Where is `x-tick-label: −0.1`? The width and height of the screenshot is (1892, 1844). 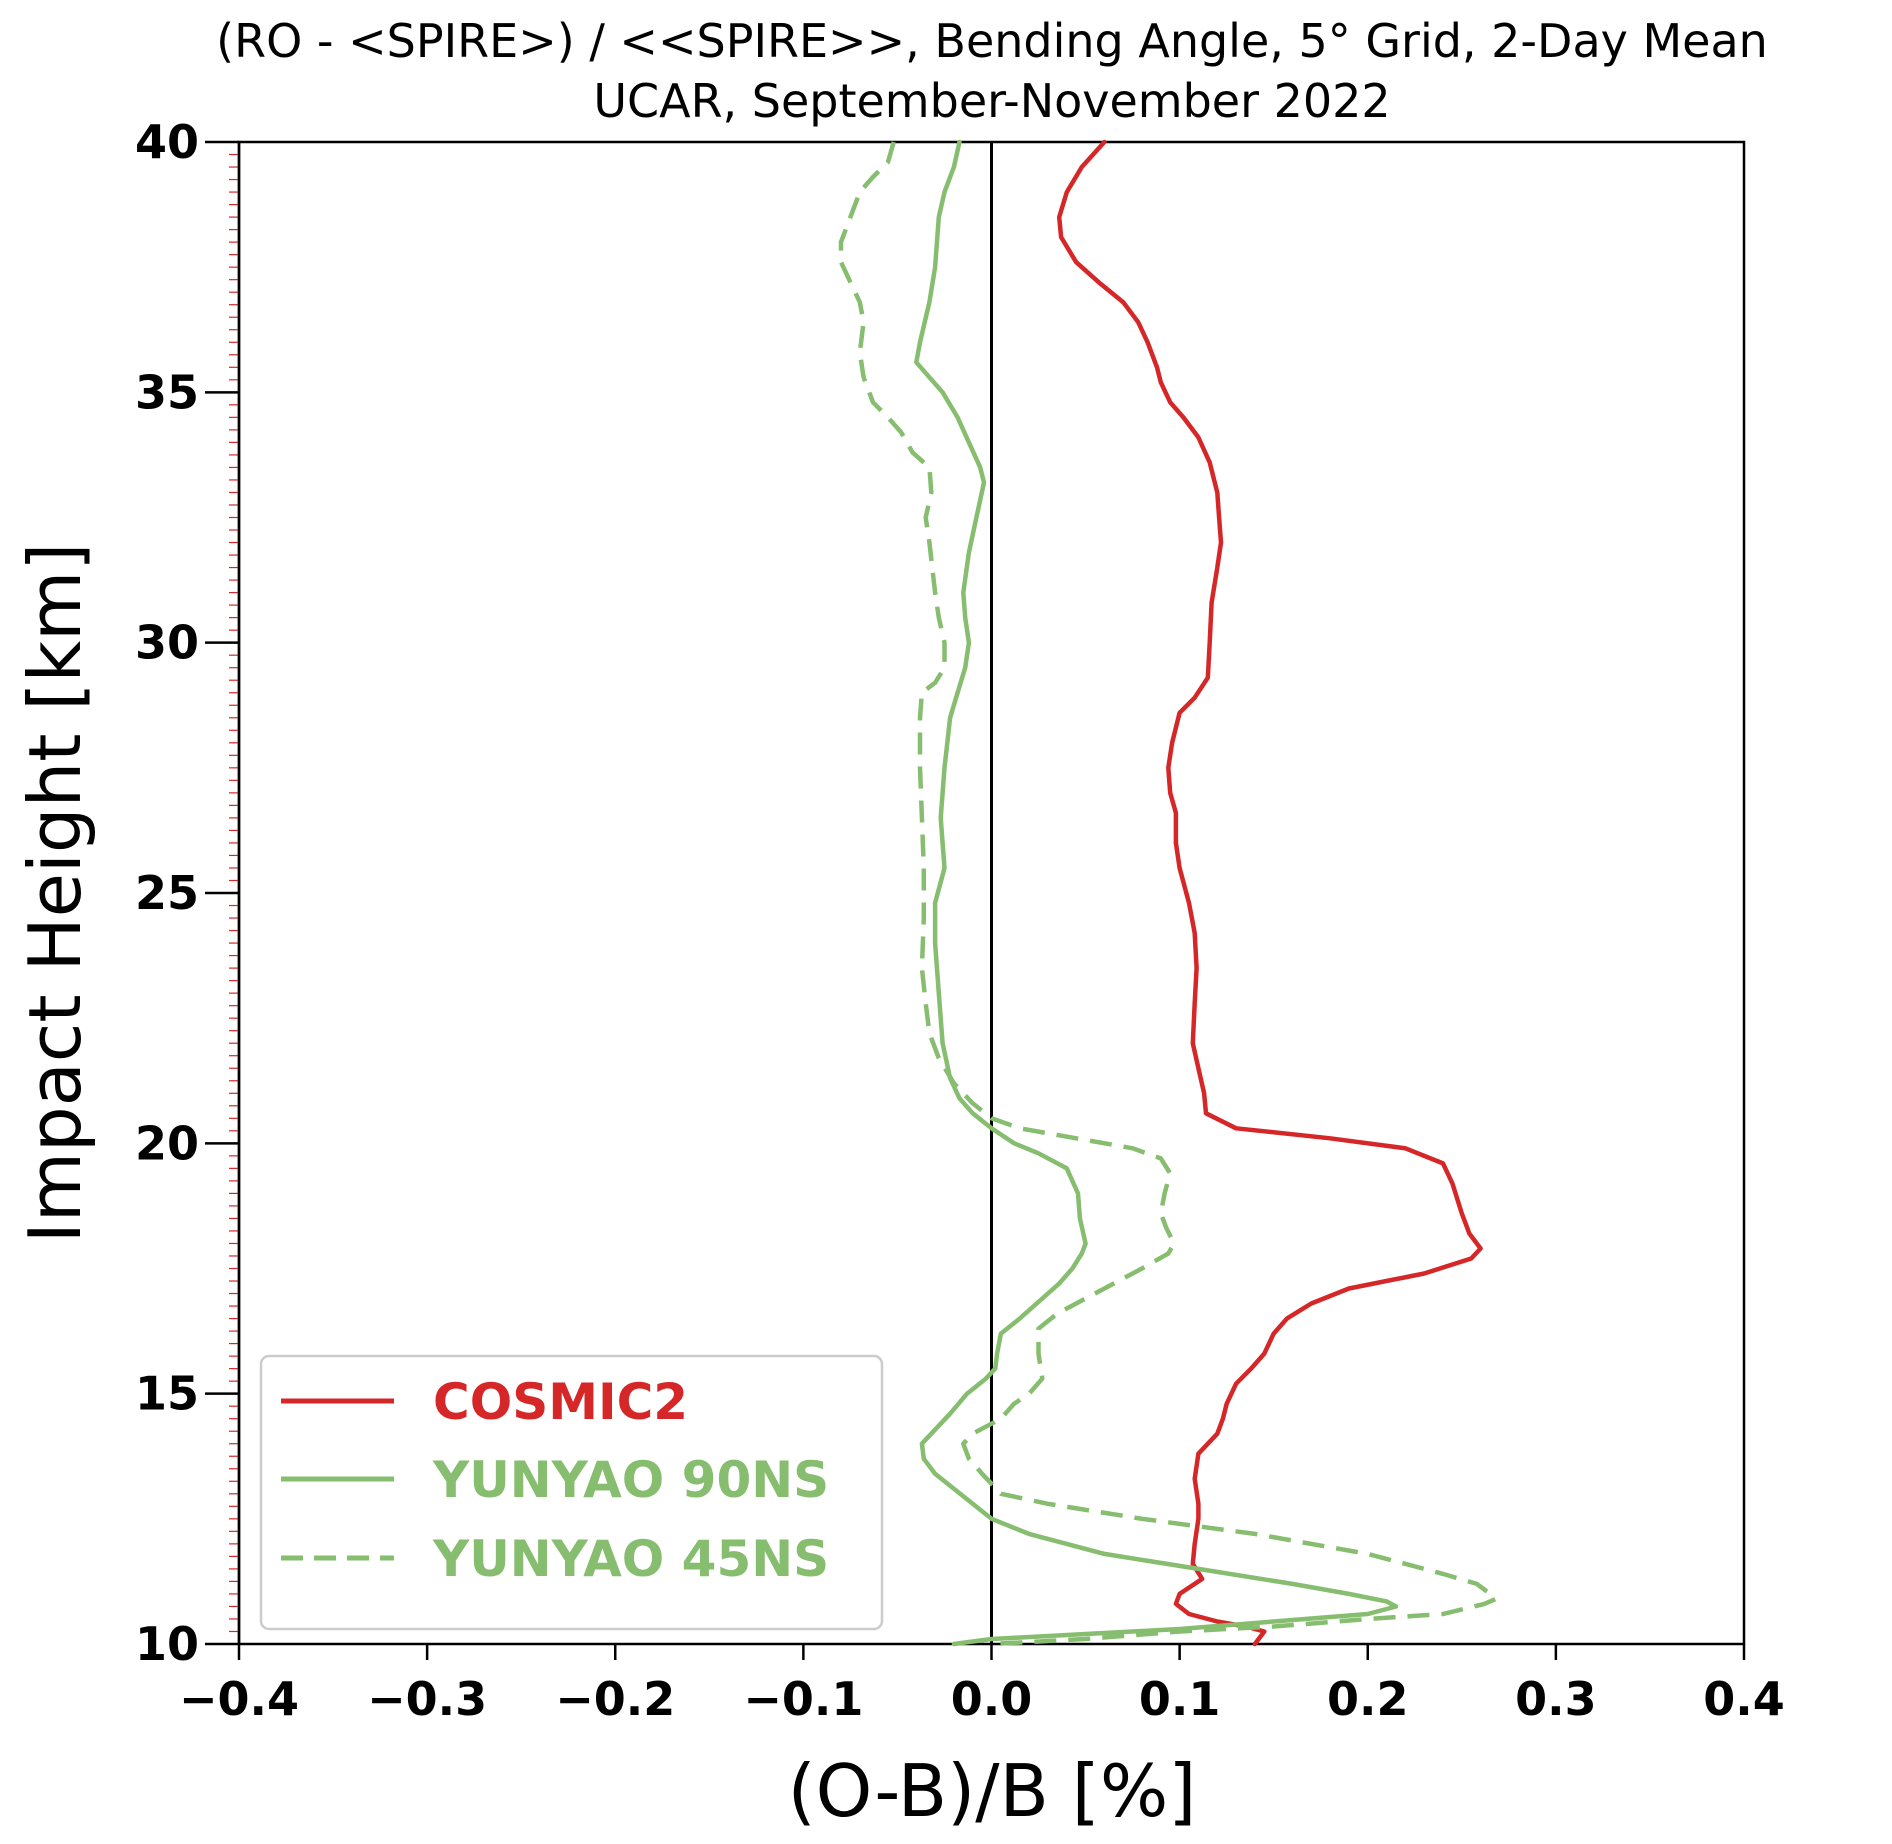 x-tick-label: −0.1 is located at coordinates (803, 1699).